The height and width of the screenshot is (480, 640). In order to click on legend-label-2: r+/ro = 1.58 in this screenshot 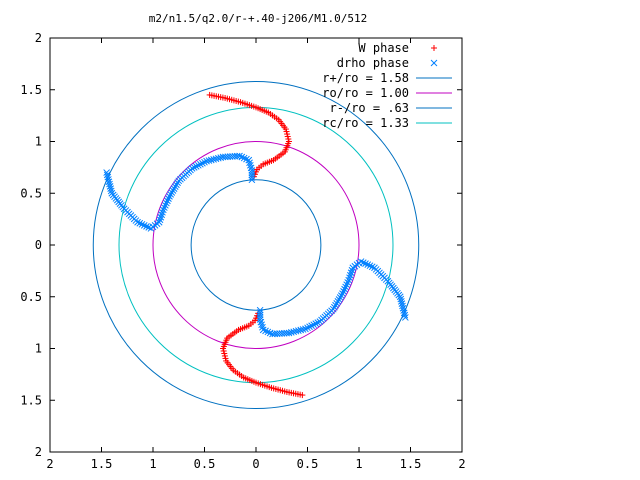, I will do `click(365, 78)`.